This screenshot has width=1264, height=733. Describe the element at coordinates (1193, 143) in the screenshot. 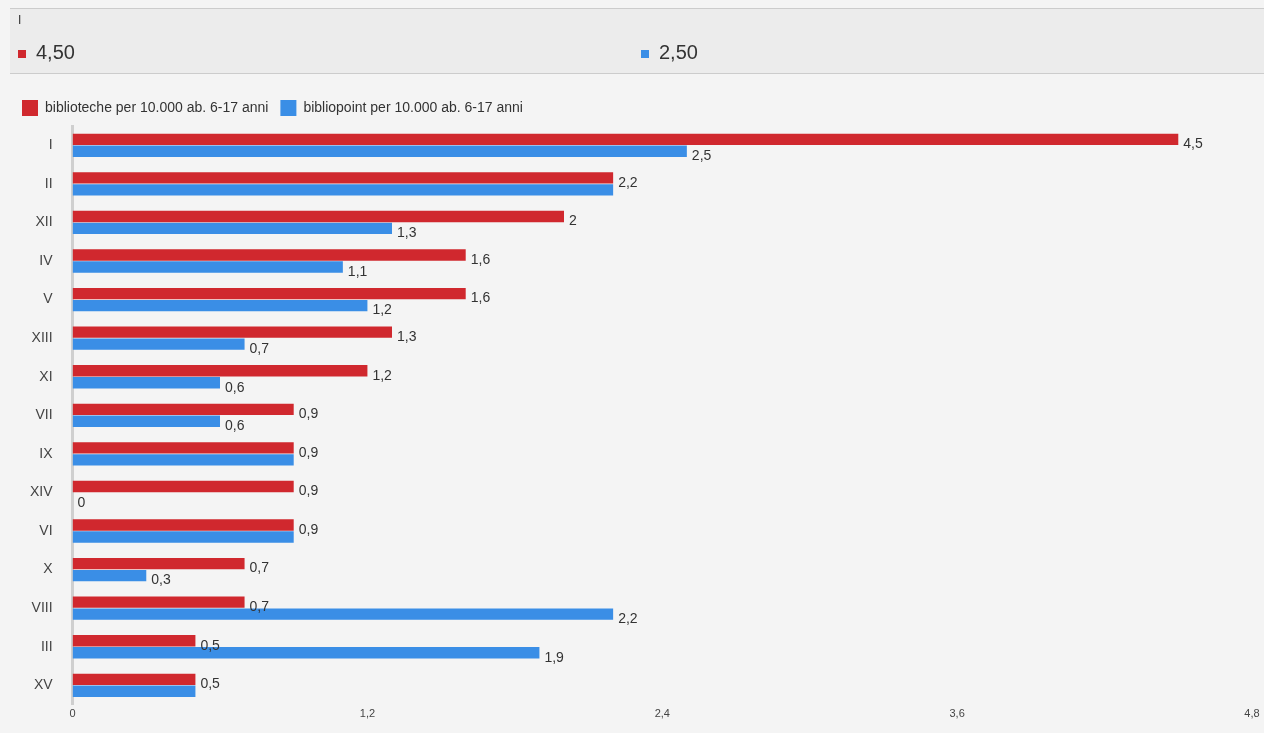

I see `data-label: 4,5` at that location.